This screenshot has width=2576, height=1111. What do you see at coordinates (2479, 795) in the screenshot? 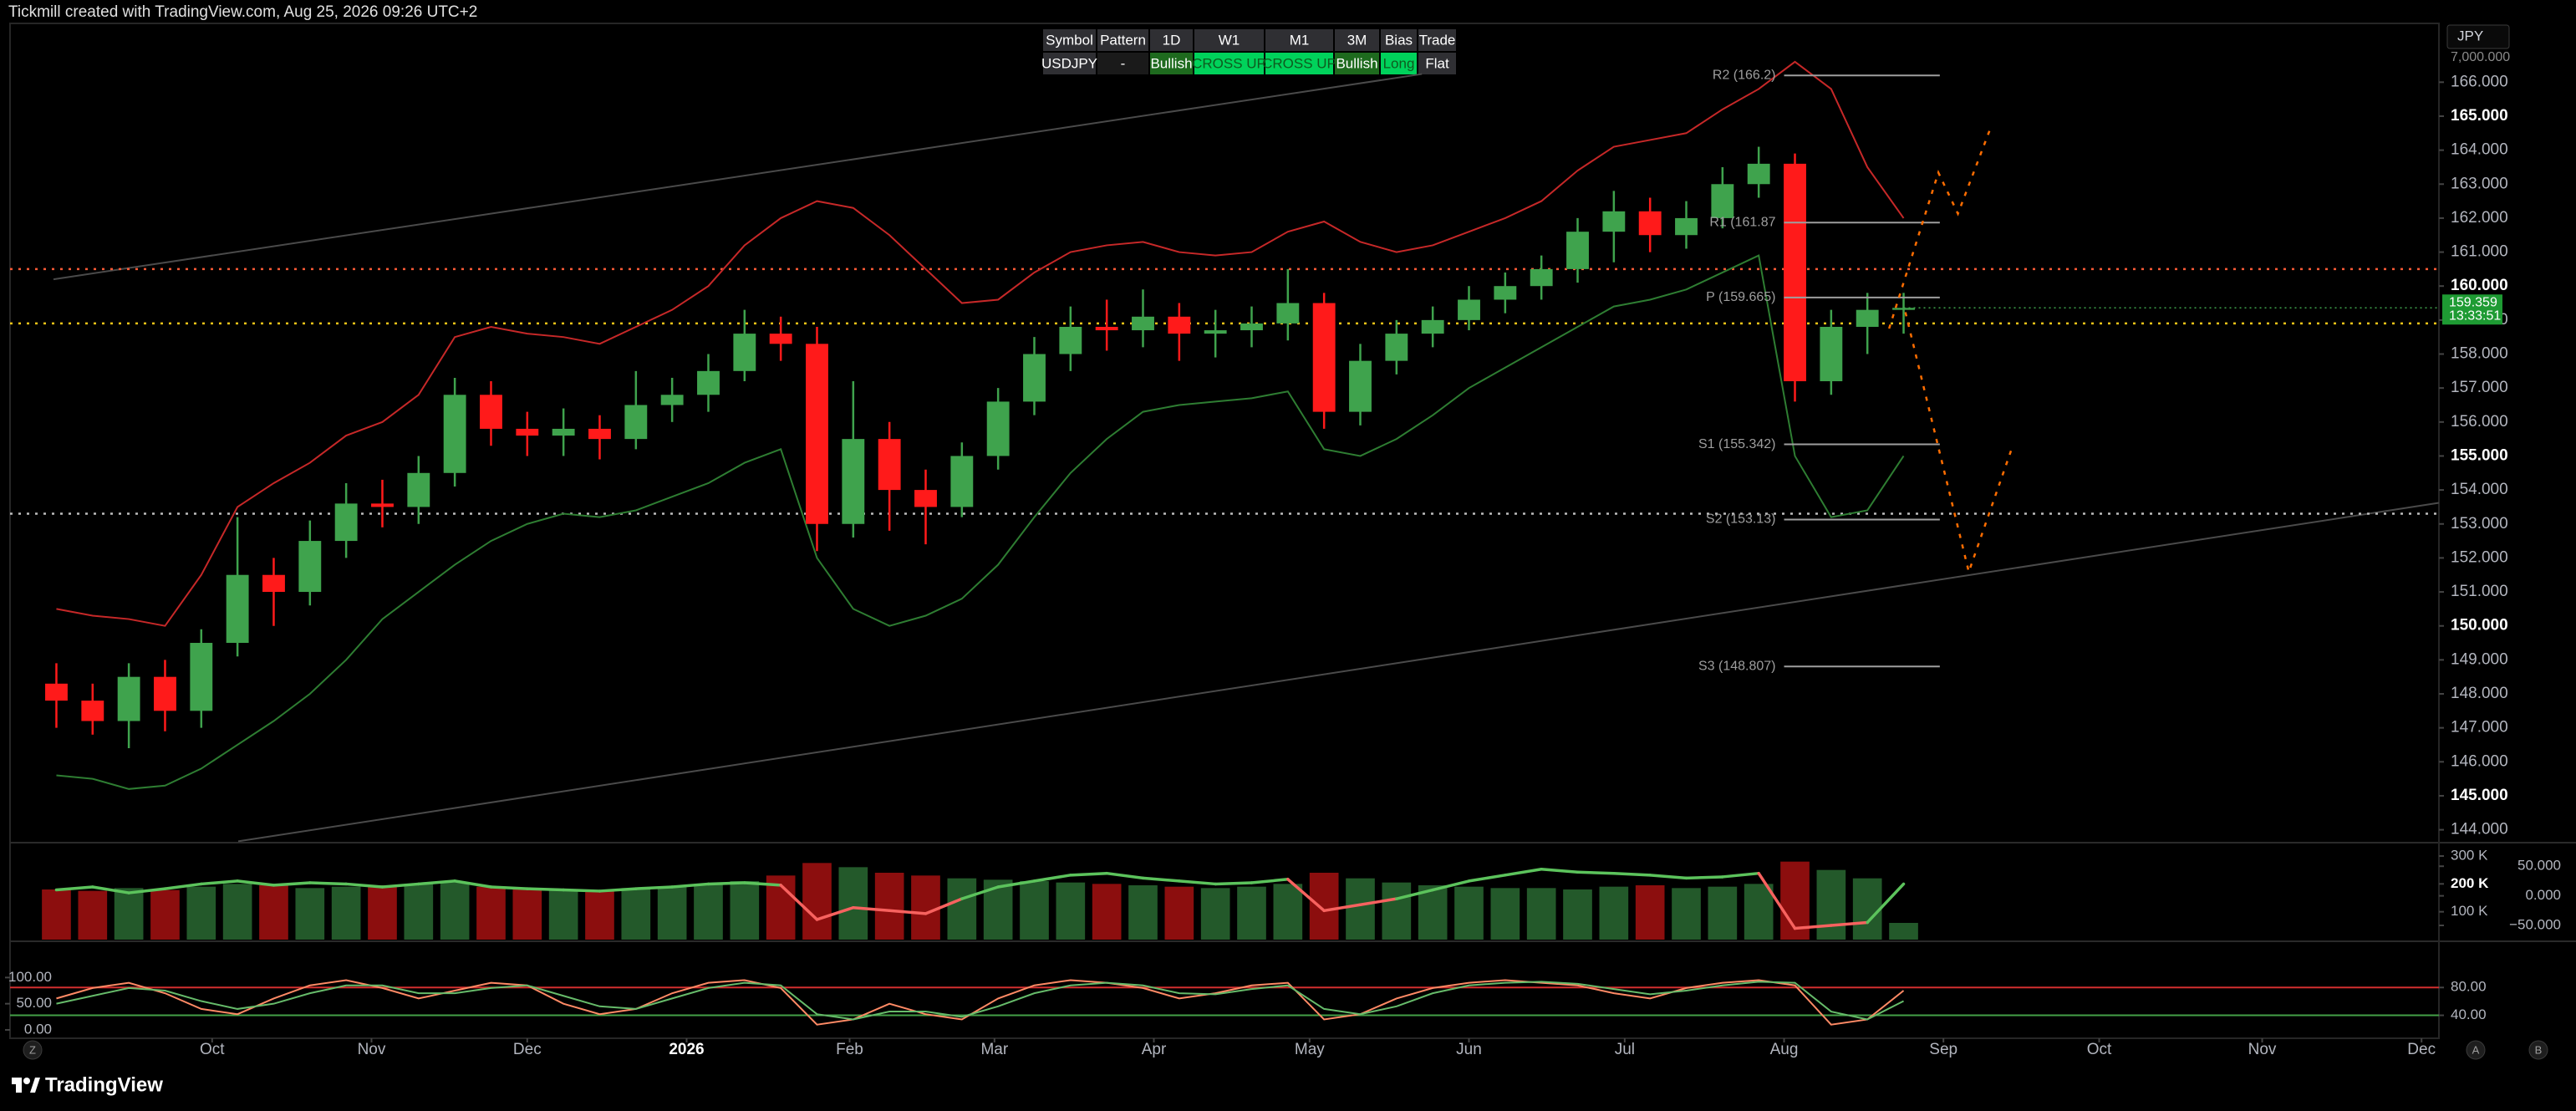
I see `y-tick-label: 145.000` at bounding box center [2479, 795].